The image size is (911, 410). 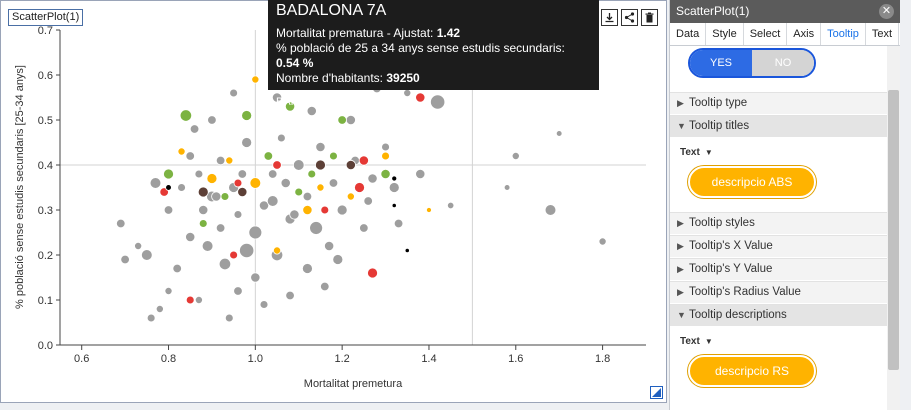 I want to click on resize-handle, so click(x=656, y=392).